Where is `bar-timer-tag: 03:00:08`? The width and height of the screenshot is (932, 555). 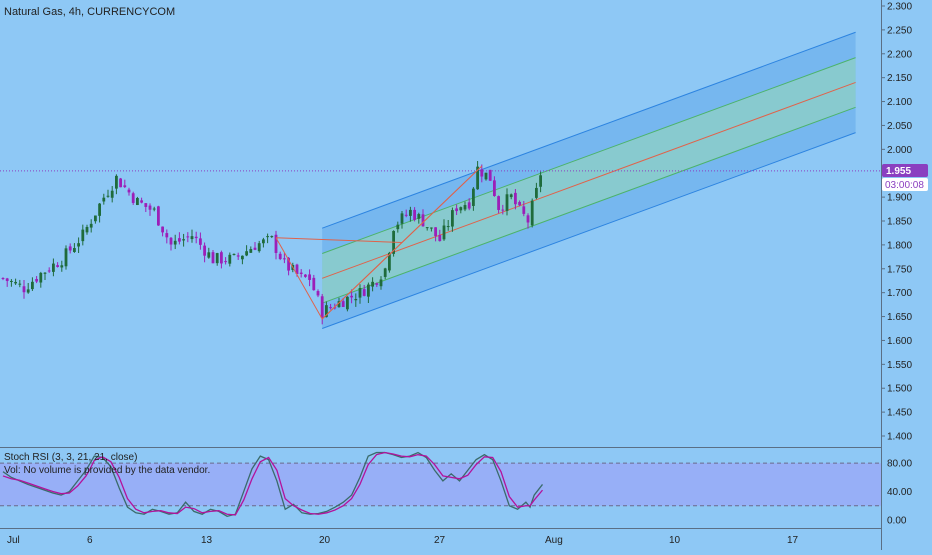 bar-timer-tag: 03:00:08 is located at coordinates (905, 184).